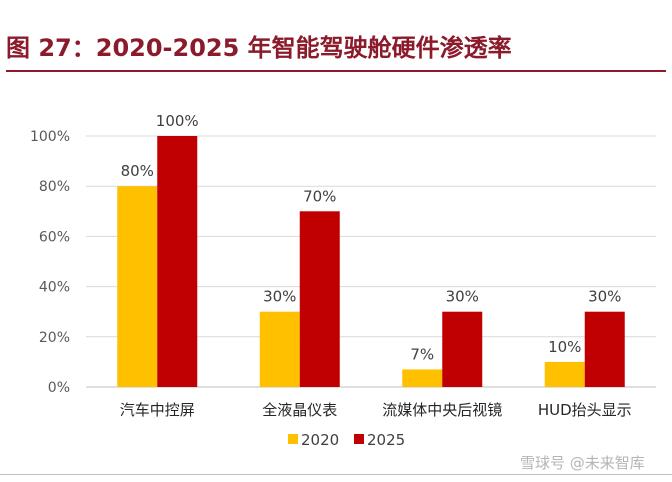  I want to click on bottom-rule, so click(336, 474).